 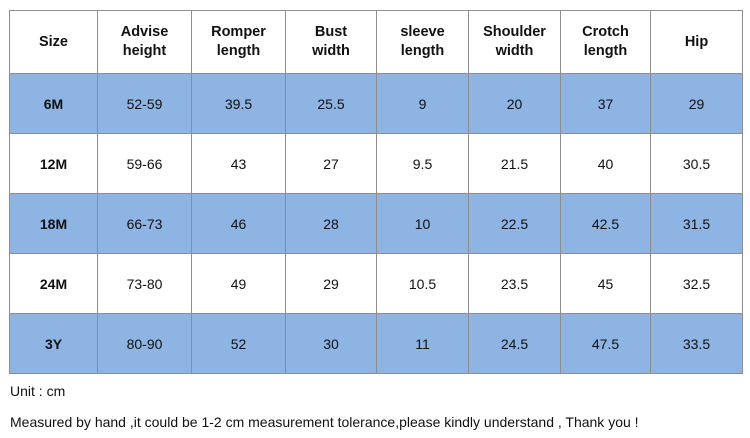 What do you see at coordinates (605, 283) in the screenshot?
I see `table-cell: 45` at bounding box center [605, 283].